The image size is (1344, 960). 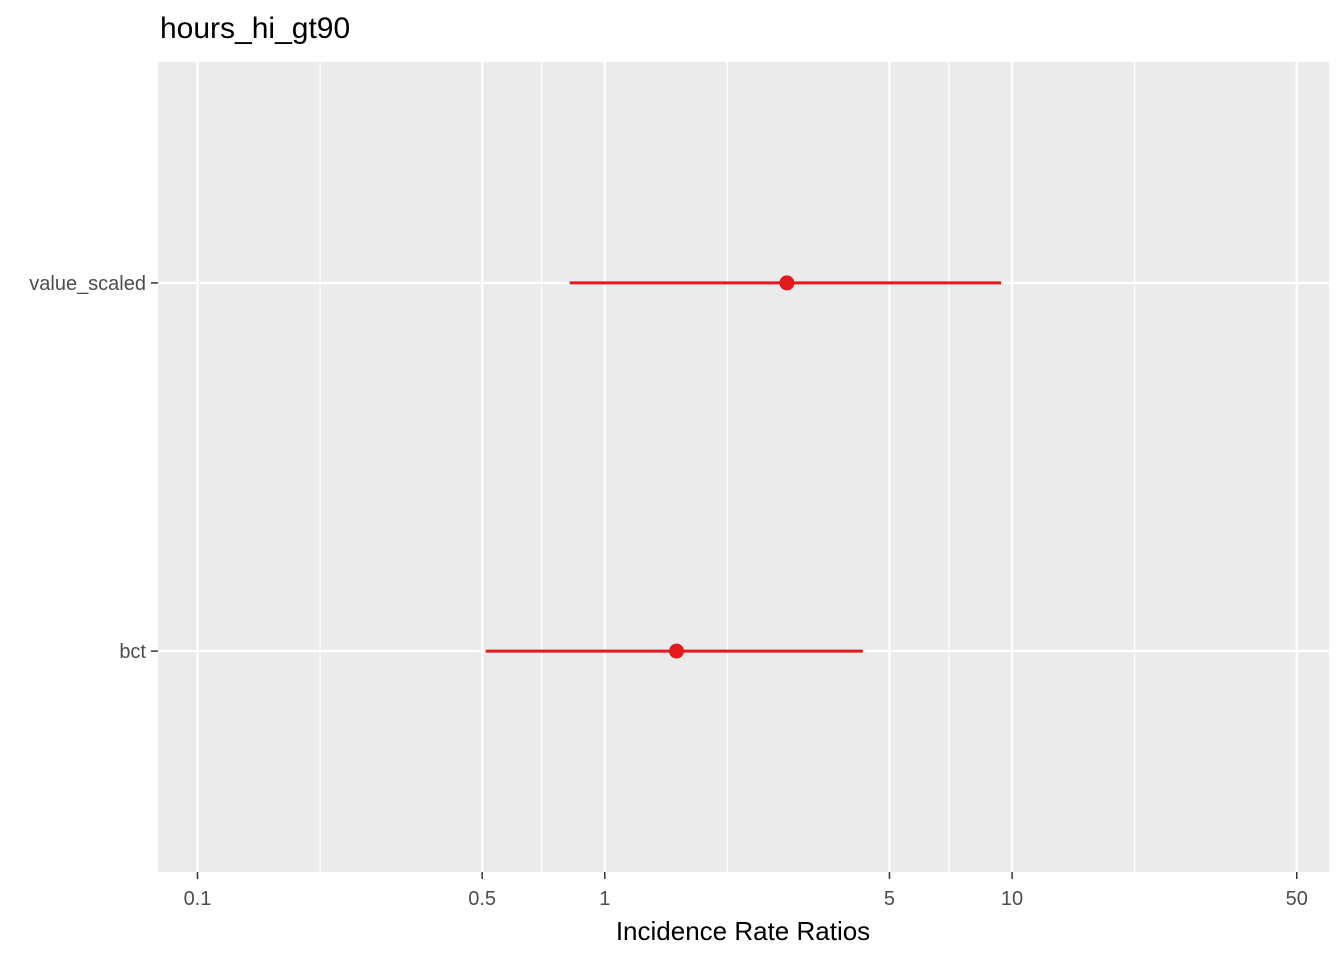 I want to click on x-tick-label: 1, so click(x=604, y=899).